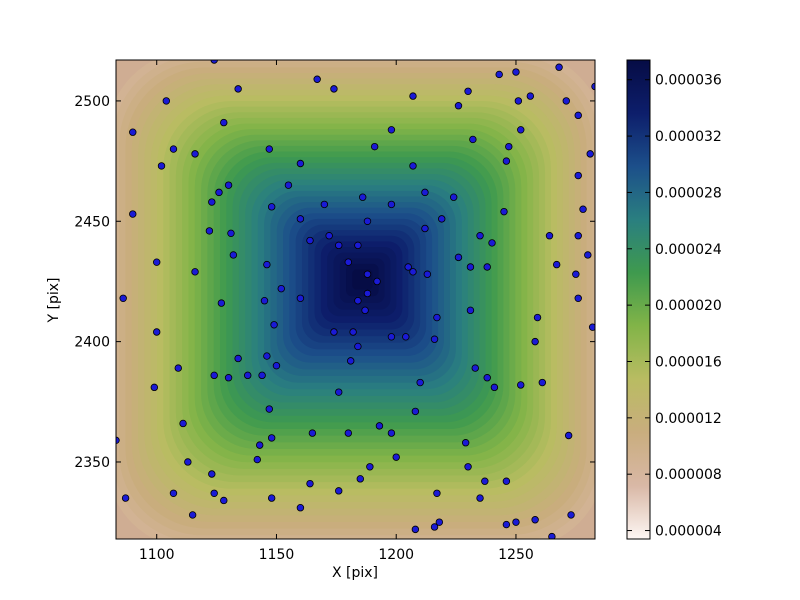 The width and height of the screenshot is (800, 600). What do you see at coordinates (688, 137) in the screenshot?
I see `colorbar-tick-label: 0.000032` at bounding box center [688, 137].